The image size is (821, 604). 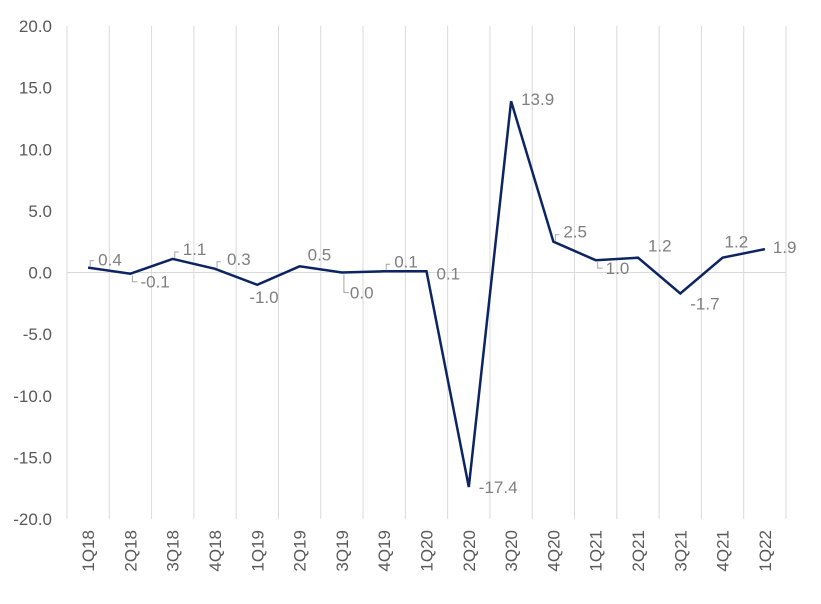 I want to click on x-tick-label: 3Q19, so click(x=342, y=551).